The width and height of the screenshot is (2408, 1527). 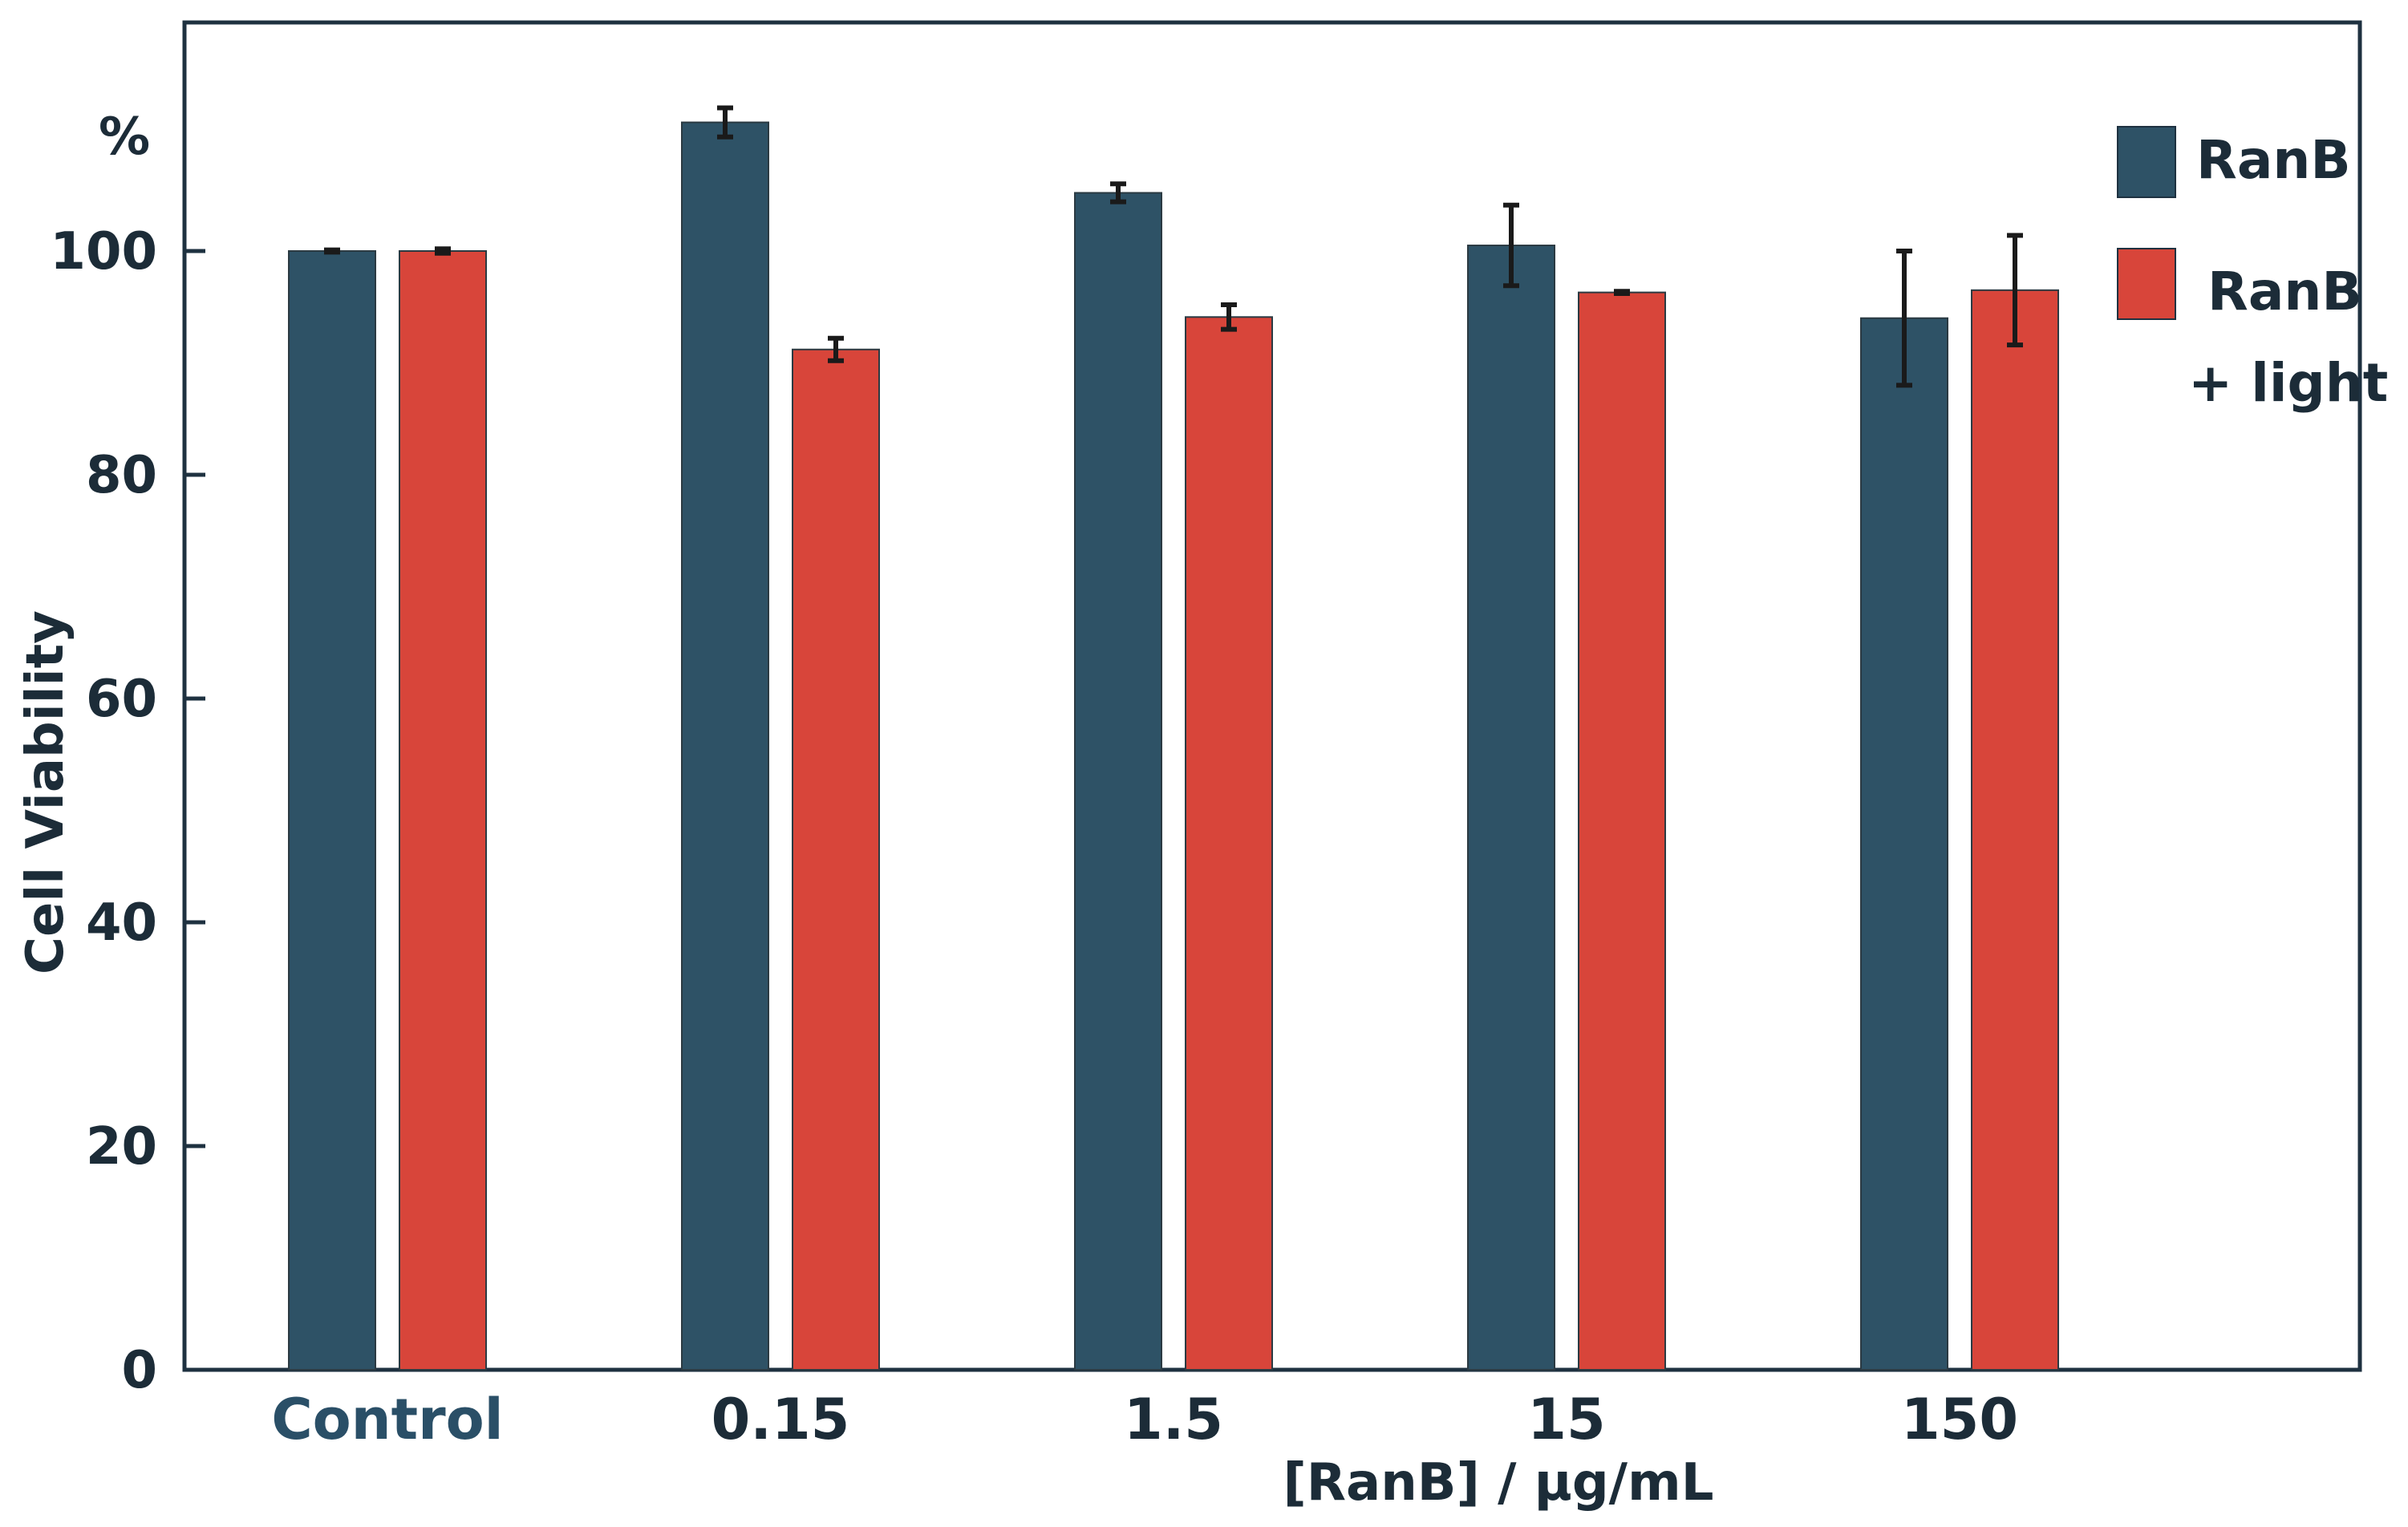 What do you see at coordinates (2146, 162) in the screenshot?
I see `legend-swatch-ranb` at bounding box center [2146, 162].